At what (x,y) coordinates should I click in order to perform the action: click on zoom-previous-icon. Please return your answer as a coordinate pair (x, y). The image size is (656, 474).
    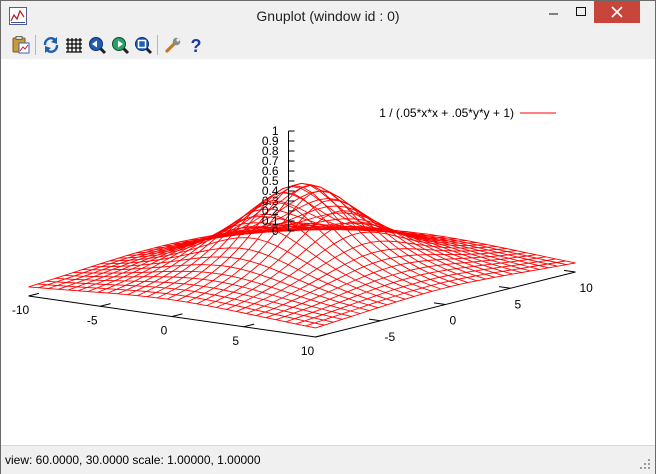
    Looking at the image, I should click on (98, 46).